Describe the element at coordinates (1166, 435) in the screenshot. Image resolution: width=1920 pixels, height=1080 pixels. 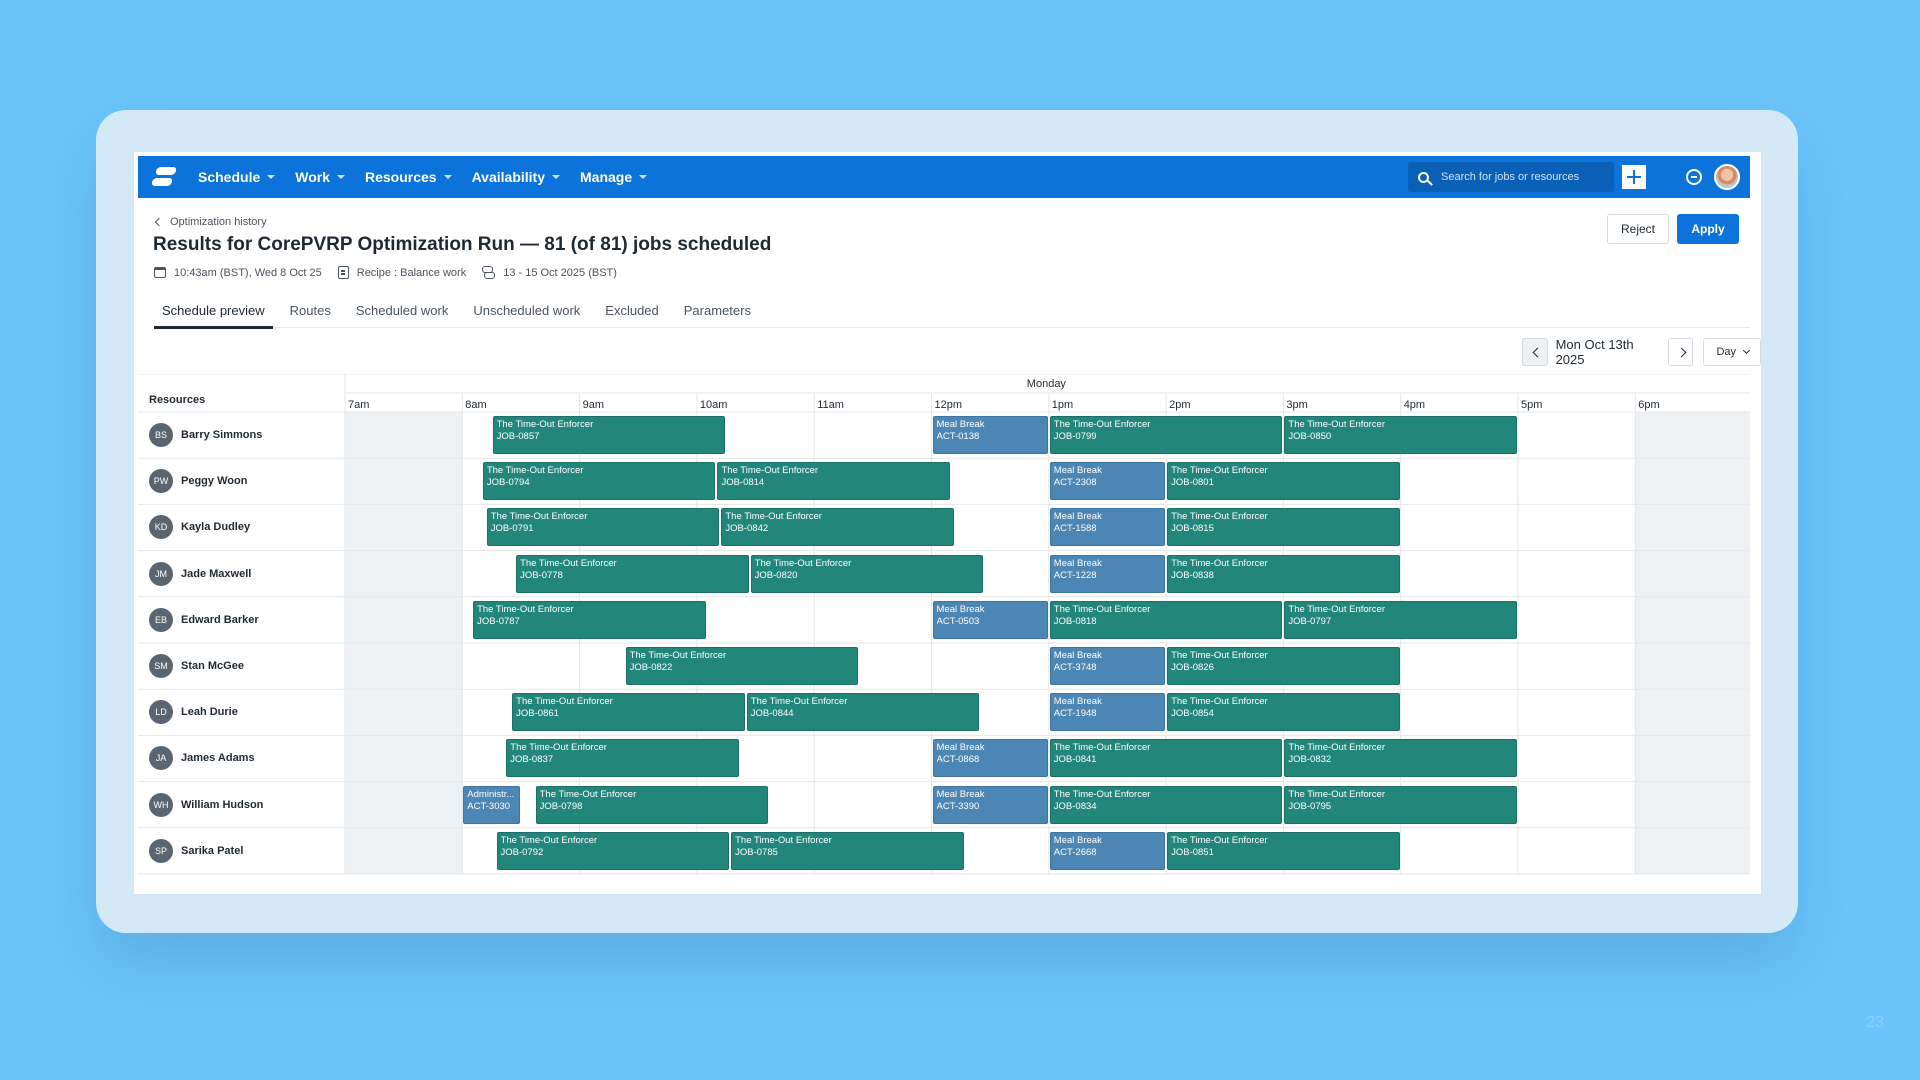
I see `job-block: The Time-Out Enforcer JOB-0799` at that location.